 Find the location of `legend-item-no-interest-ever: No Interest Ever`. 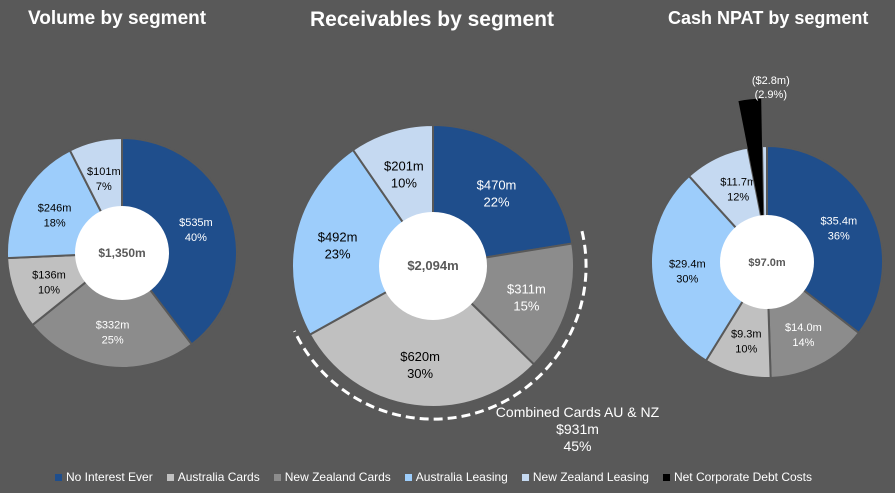

legend-item-no-interest-ever: No Interest Ever is located at coordinates (104, 477).